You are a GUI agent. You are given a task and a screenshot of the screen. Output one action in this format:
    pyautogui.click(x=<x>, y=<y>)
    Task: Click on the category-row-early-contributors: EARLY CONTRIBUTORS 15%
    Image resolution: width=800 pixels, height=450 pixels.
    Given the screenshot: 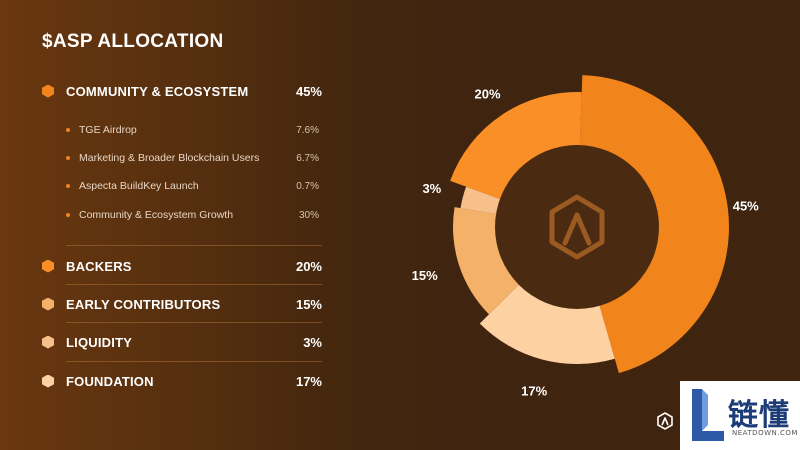 What is the action you would take?
    pyautogui.click(x=182, y=304)
    